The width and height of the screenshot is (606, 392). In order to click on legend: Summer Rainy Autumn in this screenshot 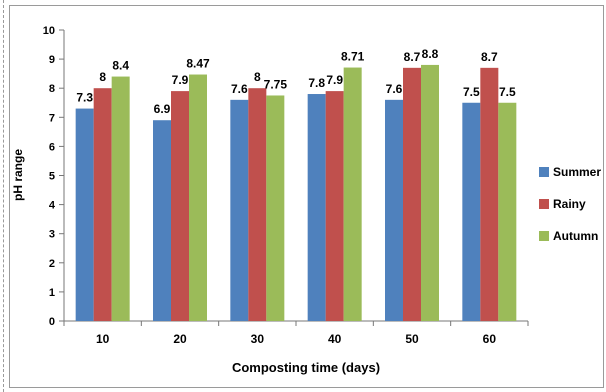, I will do `click(570, 204)`.